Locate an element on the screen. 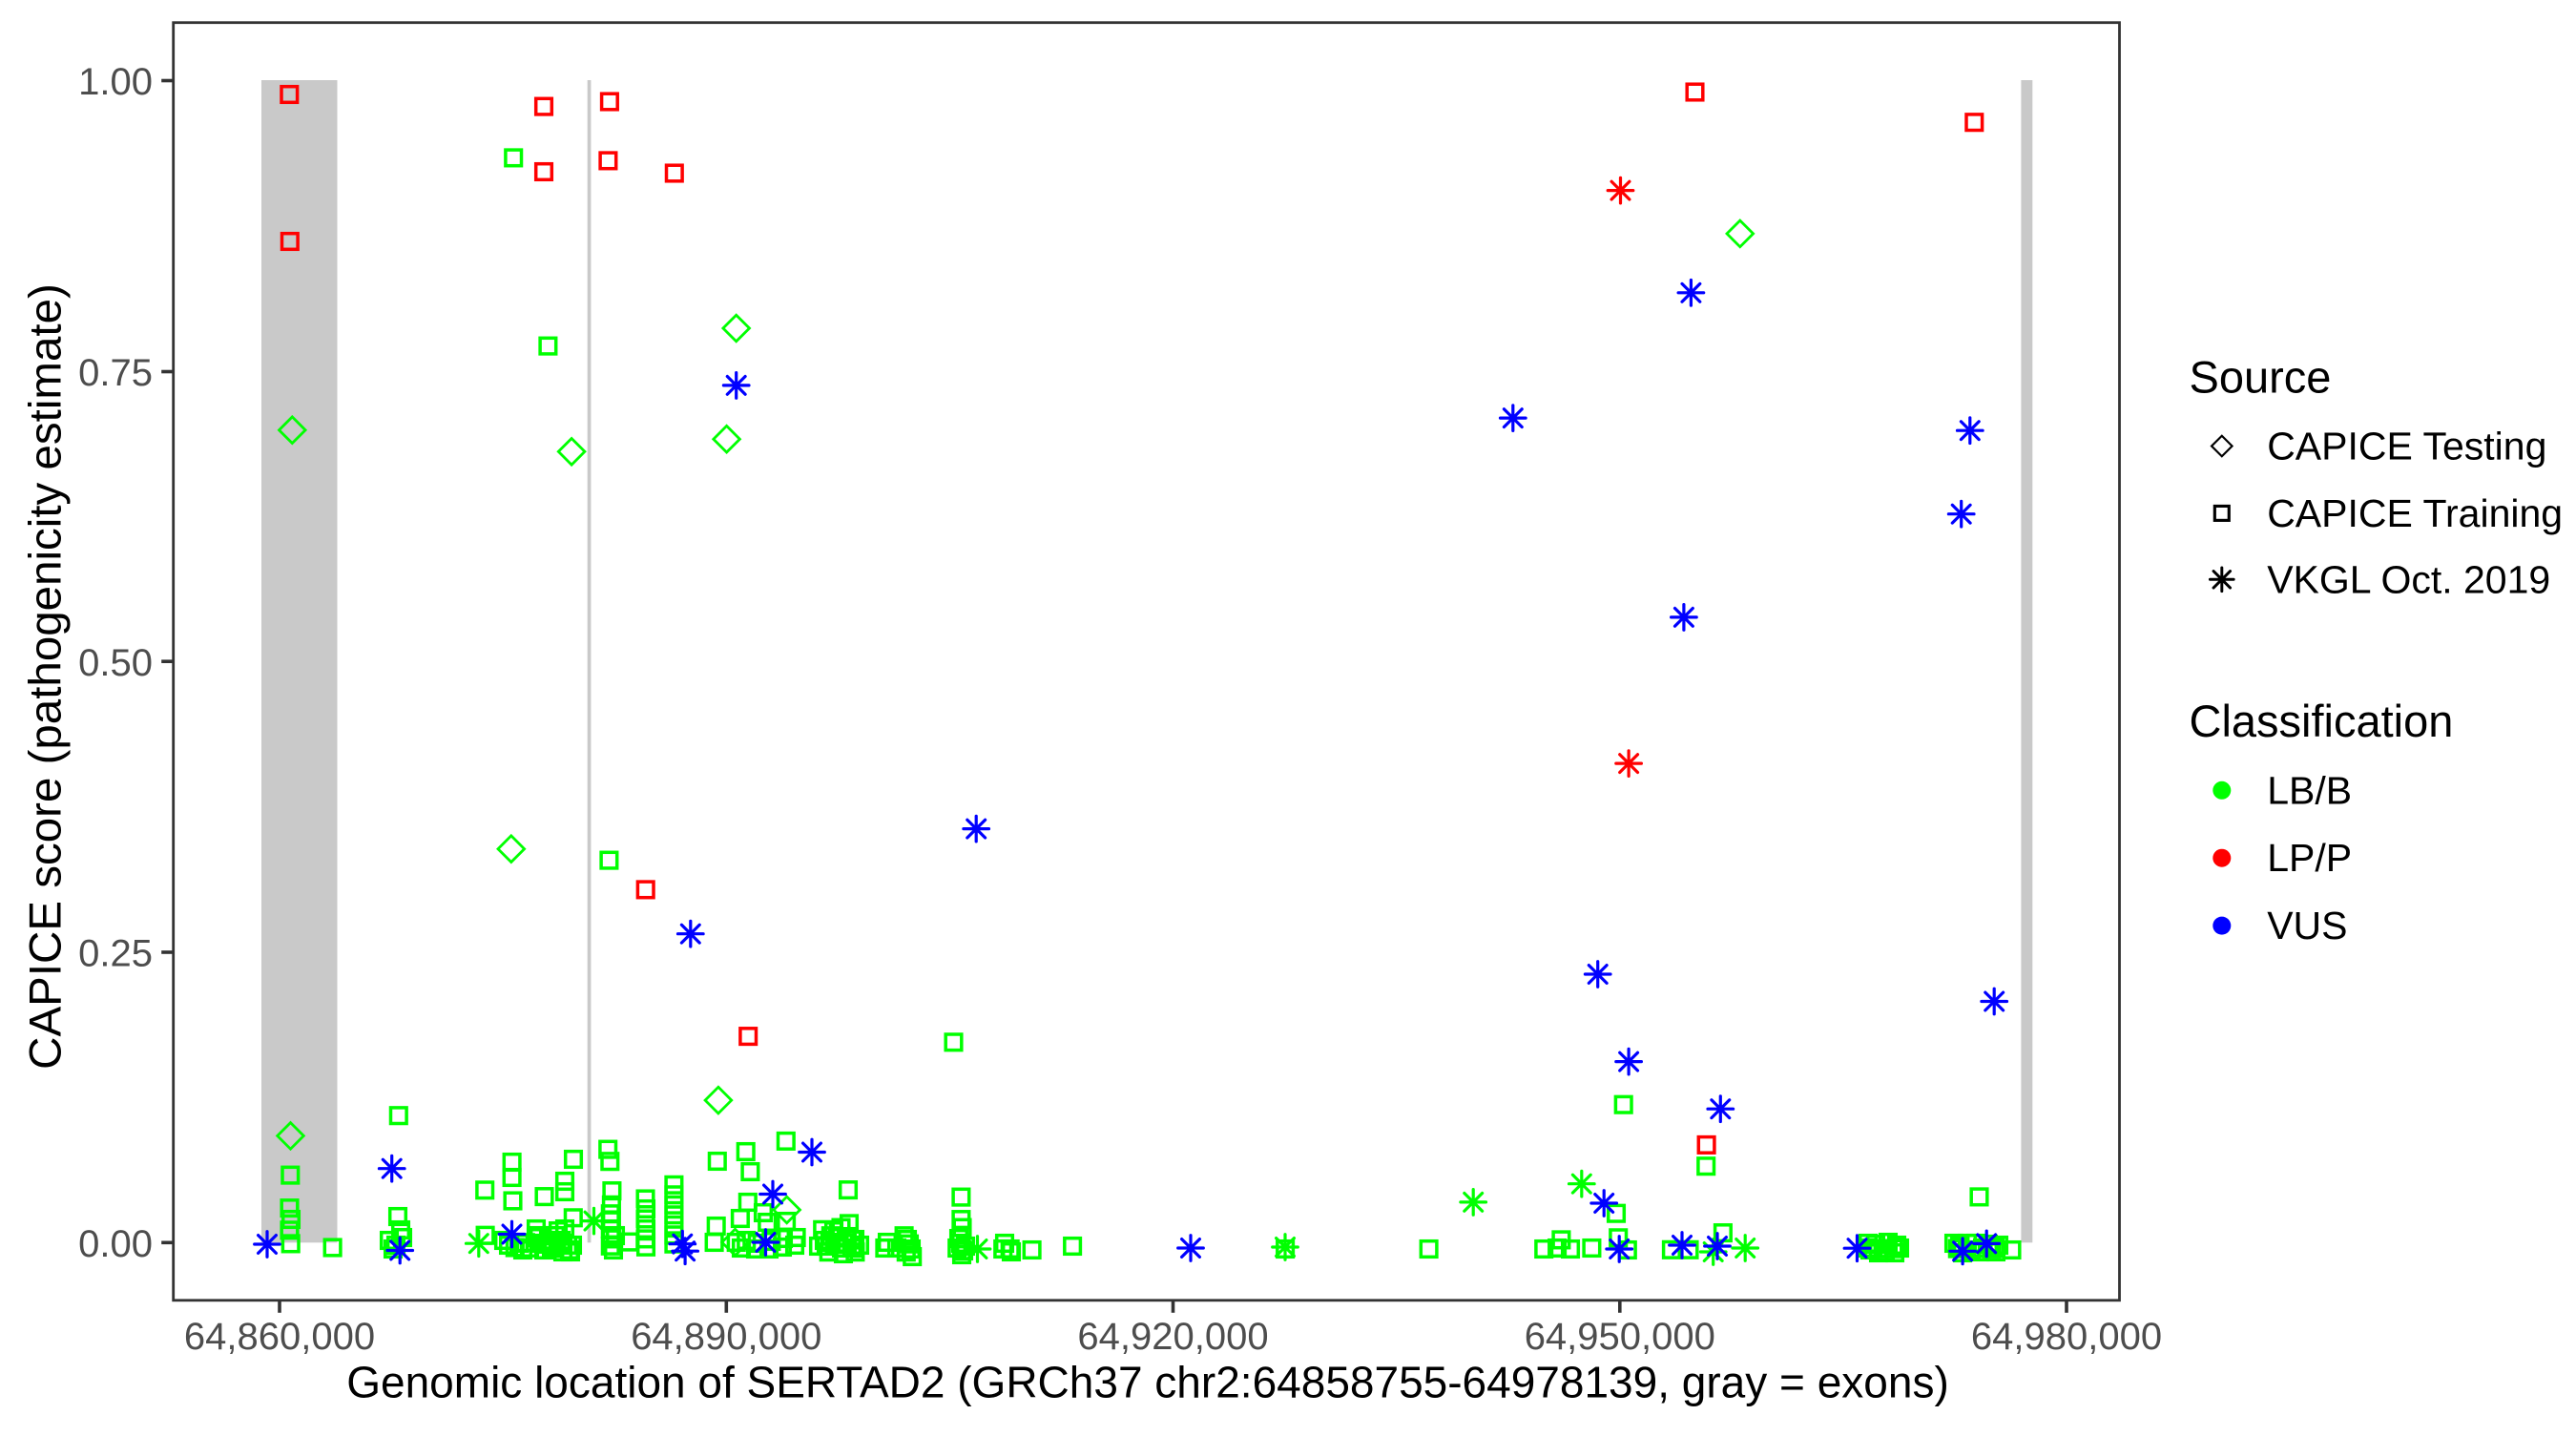  svg-text: Classification is located at coordinates (2322, 721).